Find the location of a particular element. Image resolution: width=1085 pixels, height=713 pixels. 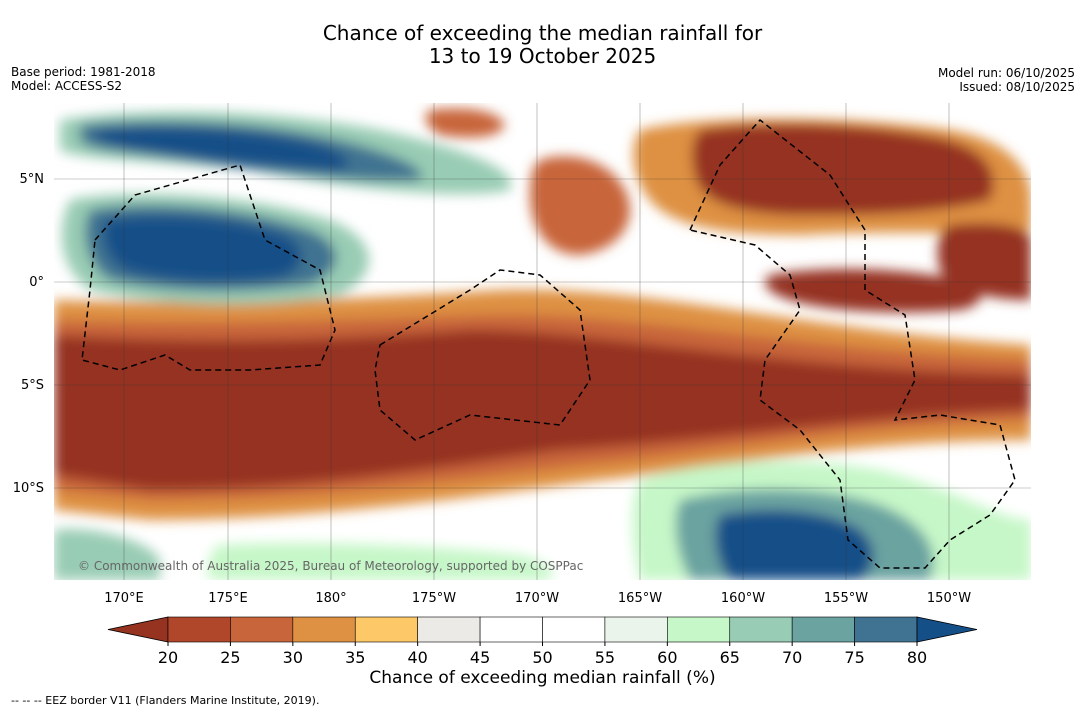

colorbar: 20 25 30 35 40 45 50 55 60 65 70 75 80 is located at coordinates (542, 641).